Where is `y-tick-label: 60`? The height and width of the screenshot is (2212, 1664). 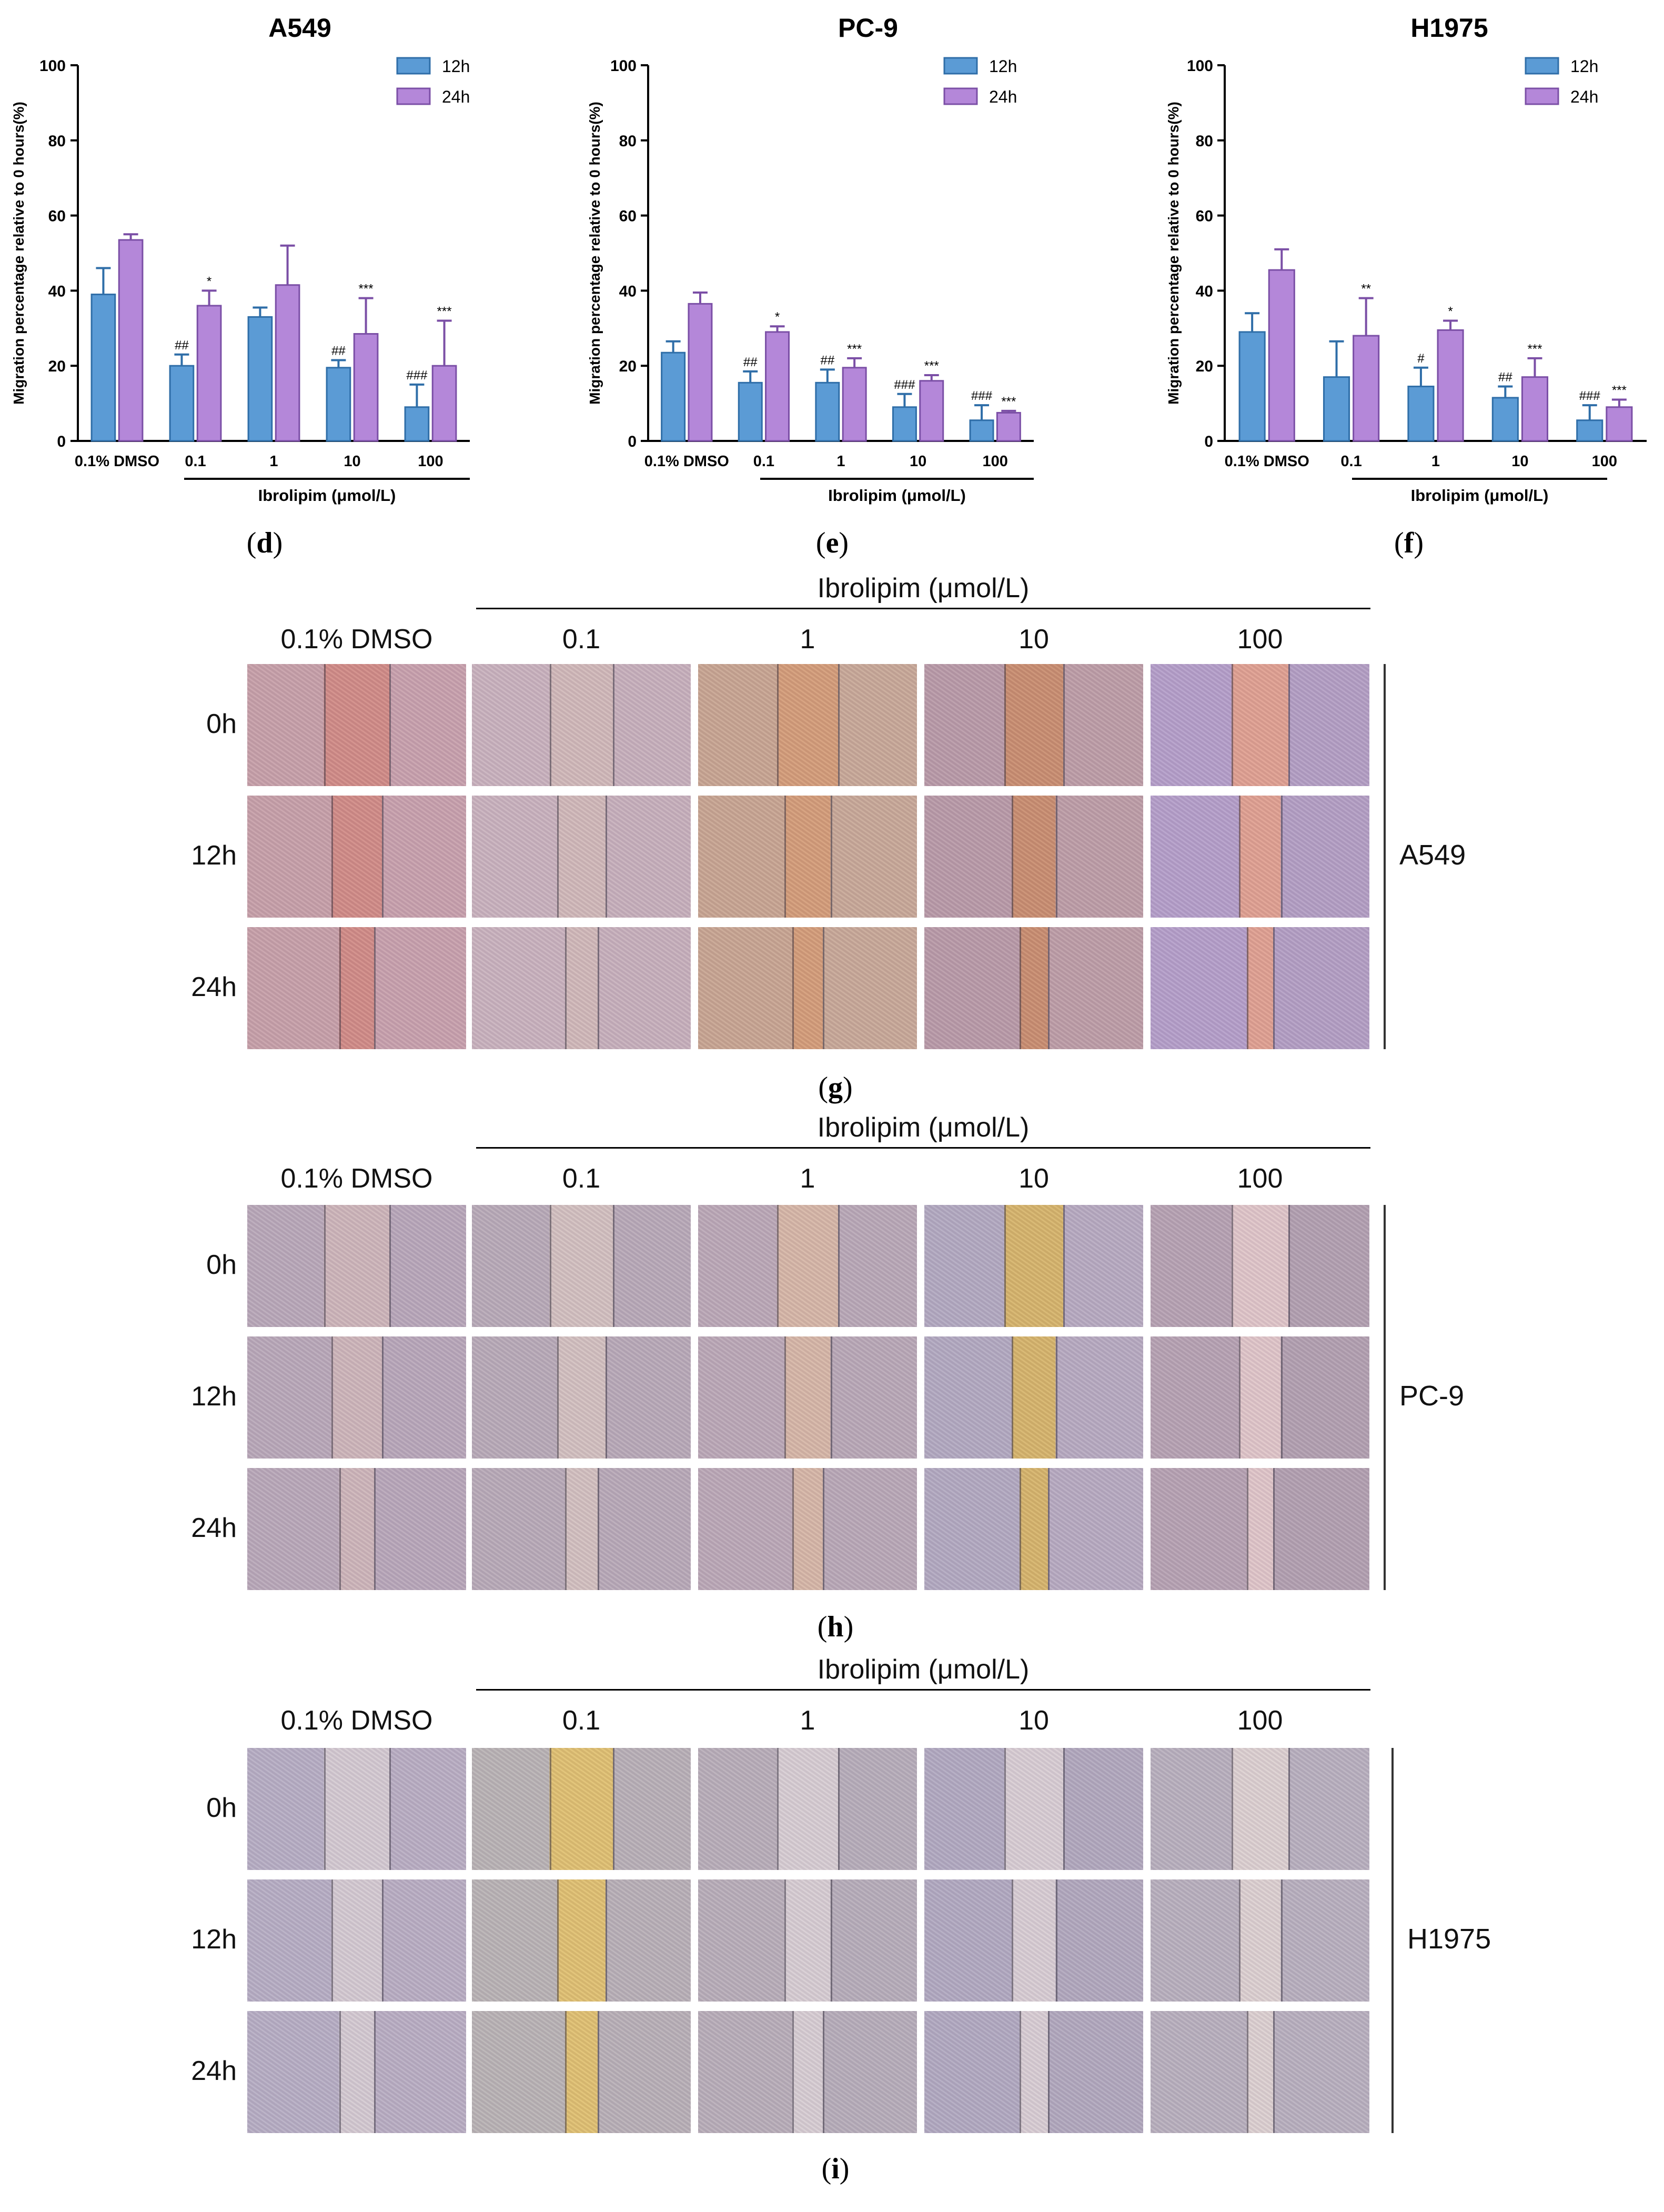 y-tick-label: 60 is located at coordinates (1204, 216).